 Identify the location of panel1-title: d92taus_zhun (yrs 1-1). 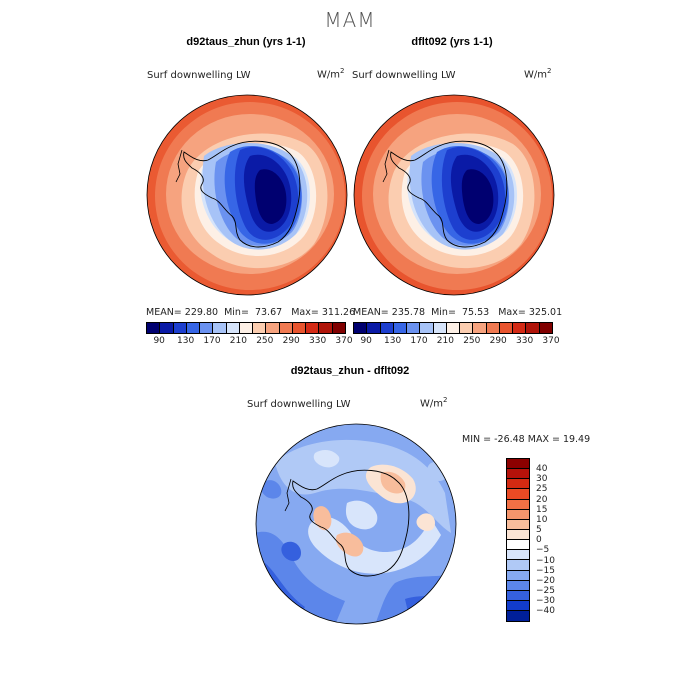
(246, 42).